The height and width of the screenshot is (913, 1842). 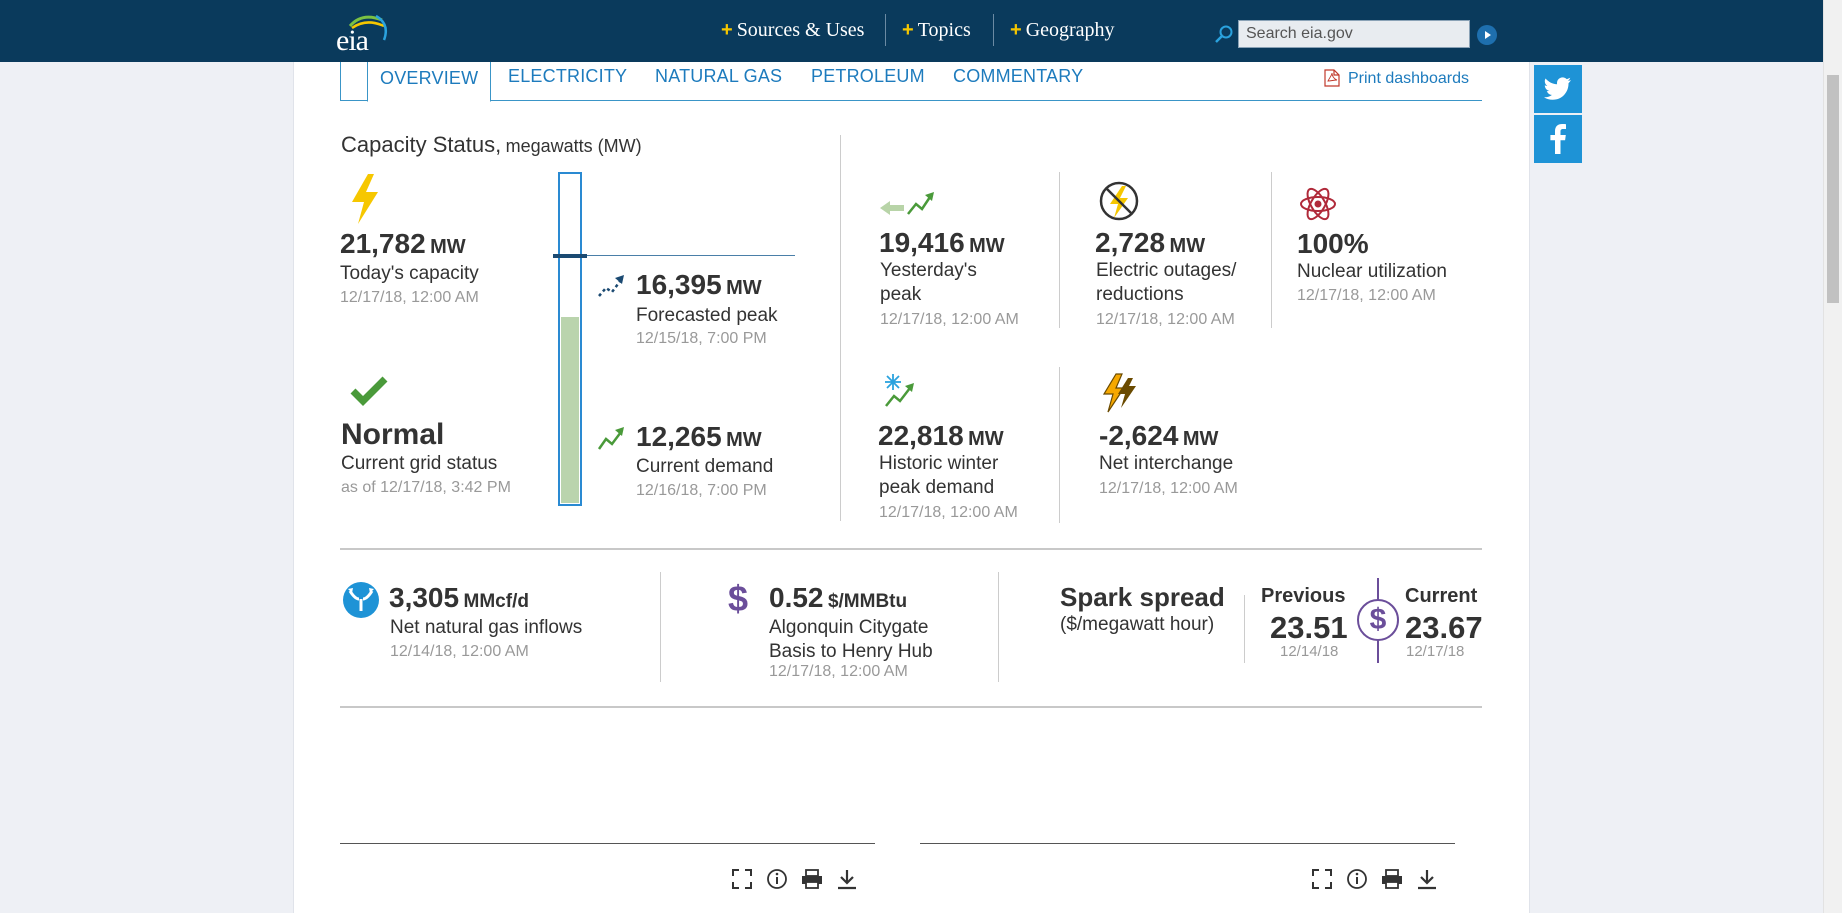 I want to click on spark-previous-label: Previous, so click(x=1303, y=596).